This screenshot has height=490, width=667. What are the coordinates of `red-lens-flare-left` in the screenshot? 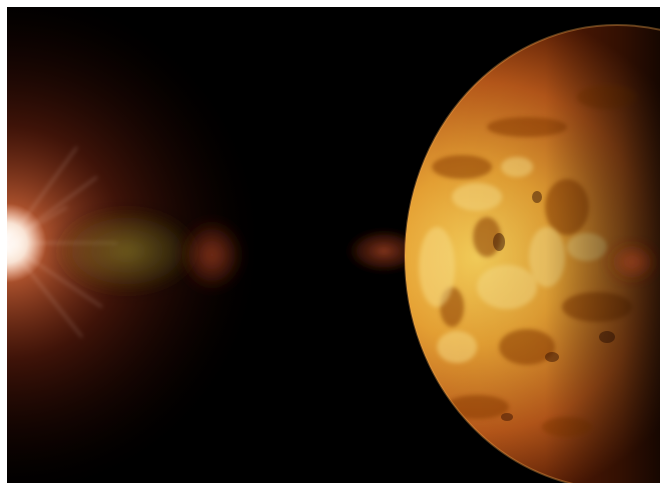 It's located at (212, 255).